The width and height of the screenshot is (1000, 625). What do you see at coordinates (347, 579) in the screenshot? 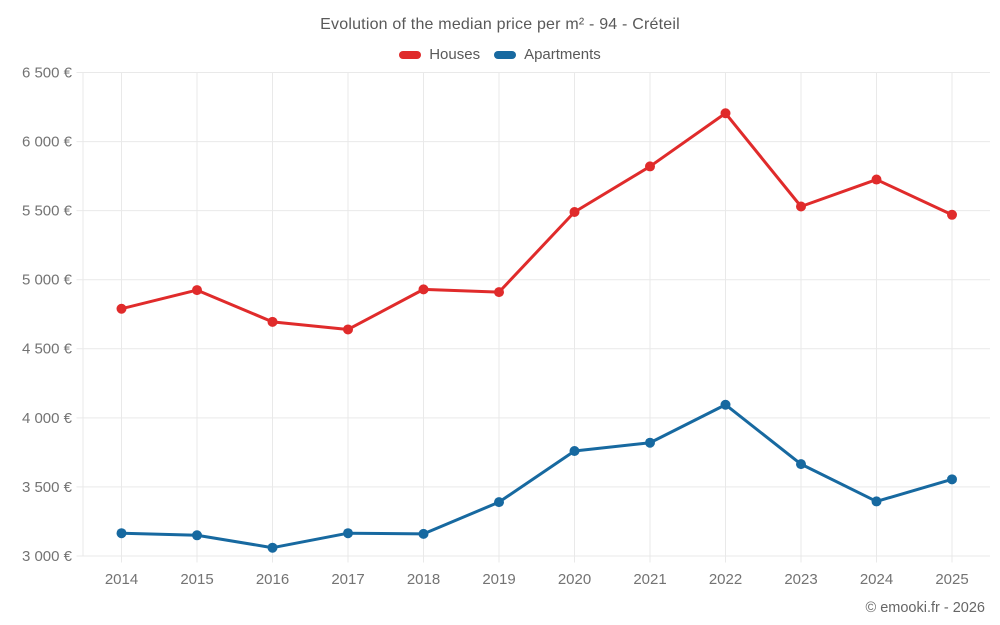
I see `x-tick-label: 2017` at bounding box center [347, 579].